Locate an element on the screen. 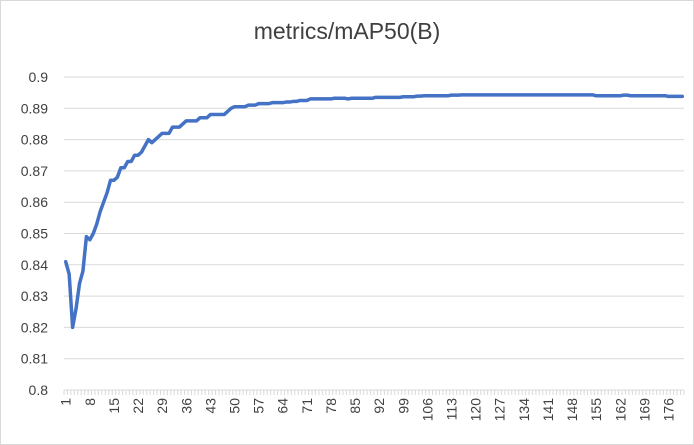  y-tick-label: 0.84 is located at coordinates (34, 265).